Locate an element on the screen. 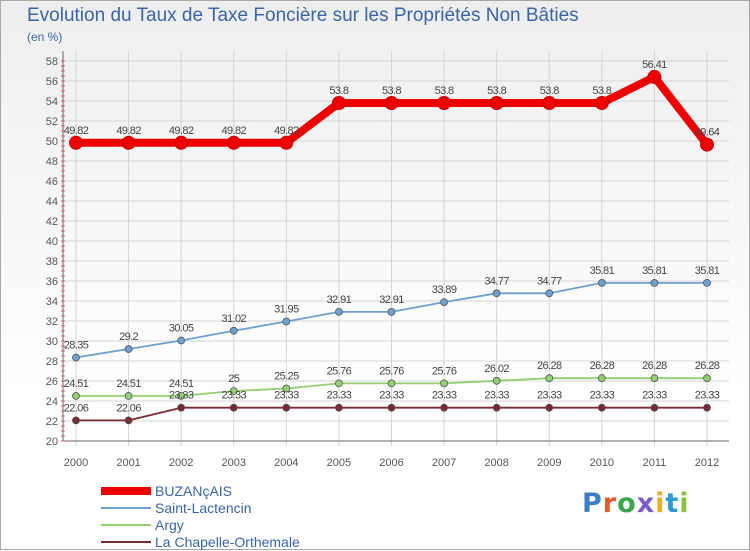 The width and height of the screenshot is (750, 551). x-tick-label: 2004 is located at coordinates (286, 463).